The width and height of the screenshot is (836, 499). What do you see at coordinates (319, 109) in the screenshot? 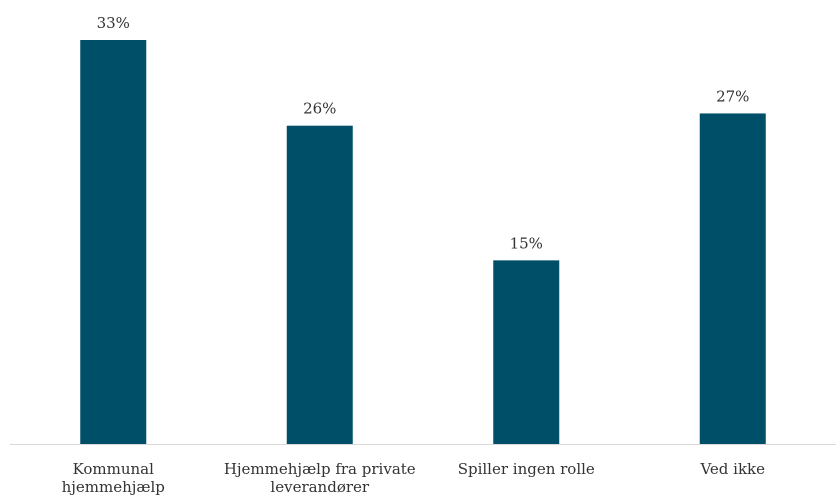
I see `value-label-2: 26%` at bounding box center [319, 109].